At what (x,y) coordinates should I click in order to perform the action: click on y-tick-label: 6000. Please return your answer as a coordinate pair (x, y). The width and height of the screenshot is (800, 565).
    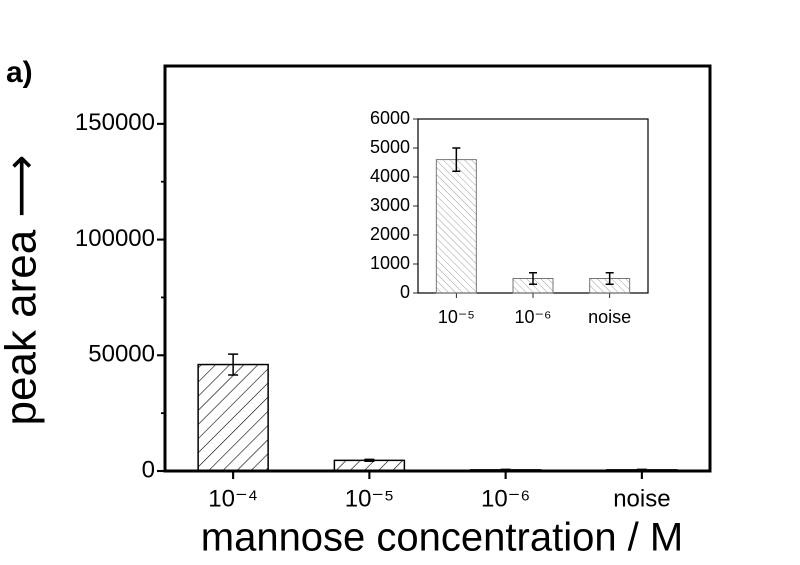
    Looking at the image, I should click on (390, 118).